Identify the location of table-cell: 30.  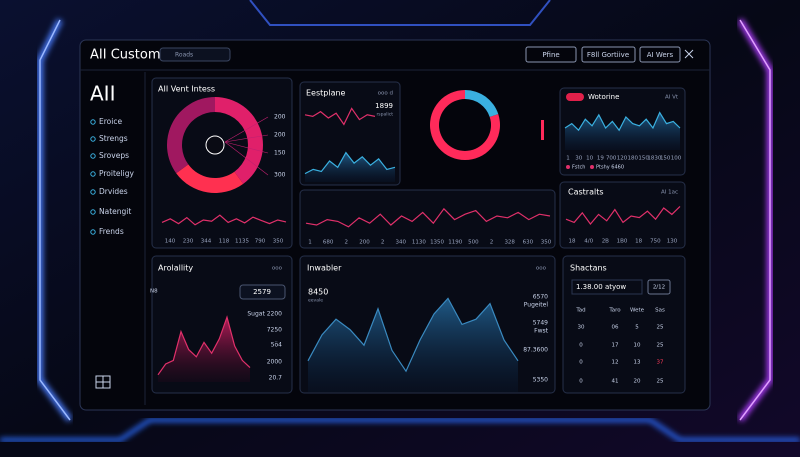
(581, 328).